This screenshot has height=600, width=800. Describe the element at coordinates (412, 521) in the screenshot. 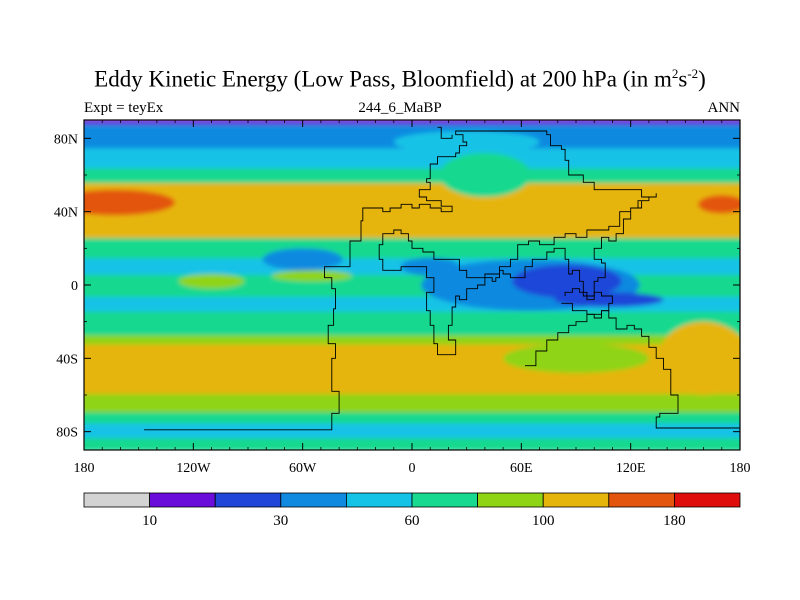

I see `colorbar-label-2: 60` at that location.